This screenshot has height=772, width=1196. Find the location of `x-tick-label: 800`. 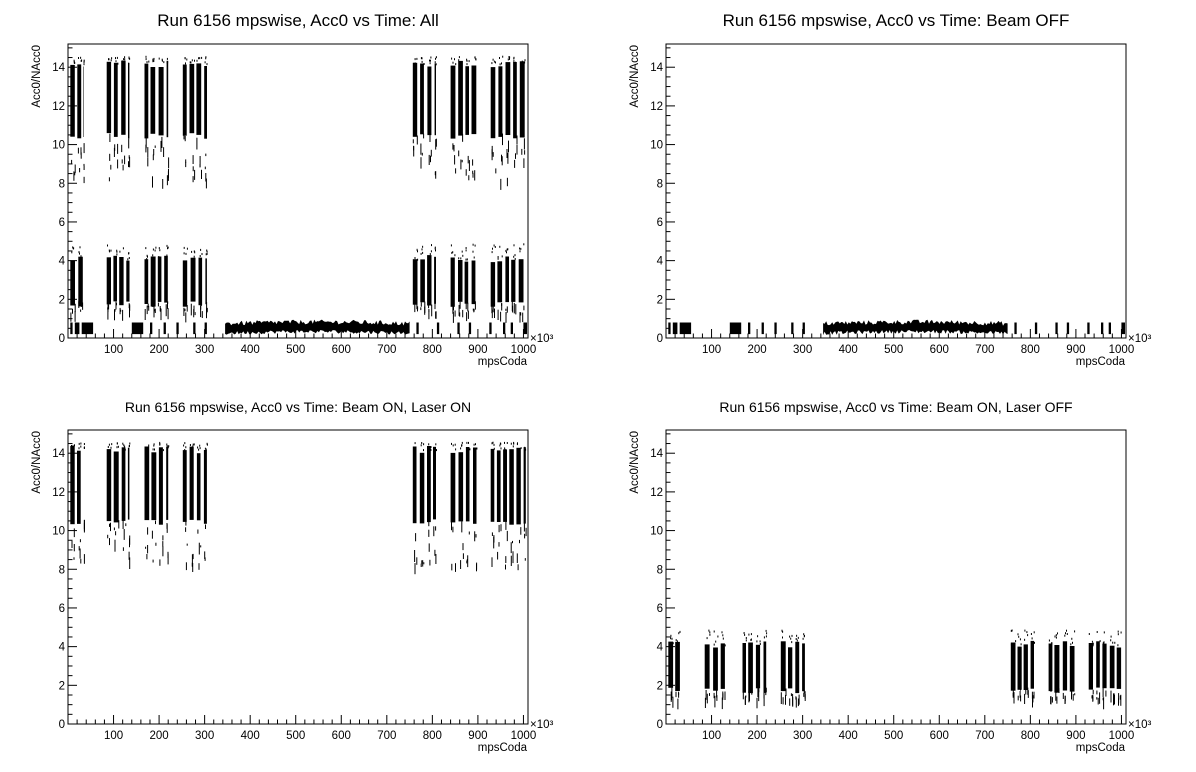

x-tick-label: 800 is located at coordinates (432, 736).